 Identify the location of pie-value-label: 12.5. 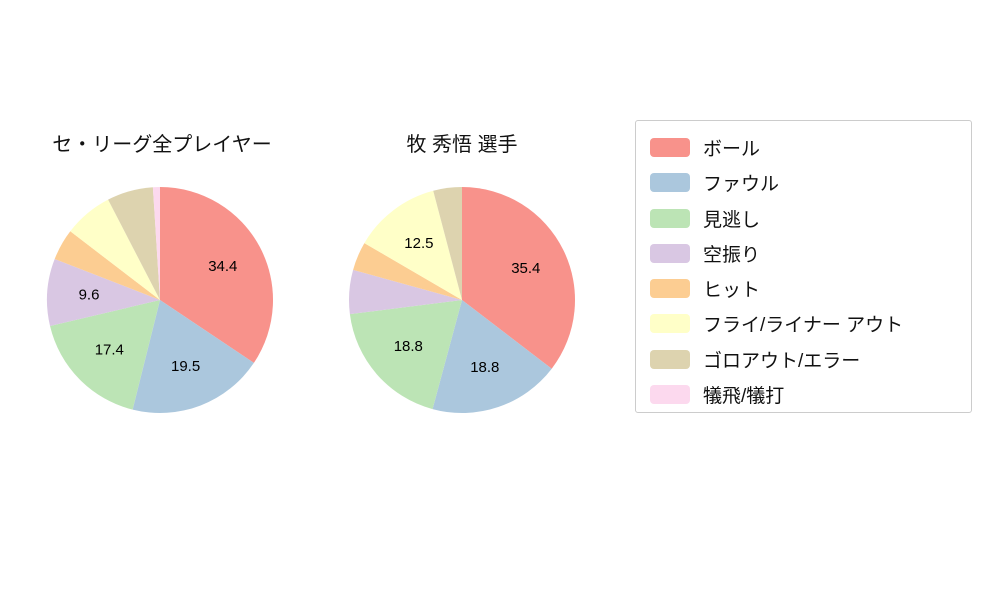
(418, 243).